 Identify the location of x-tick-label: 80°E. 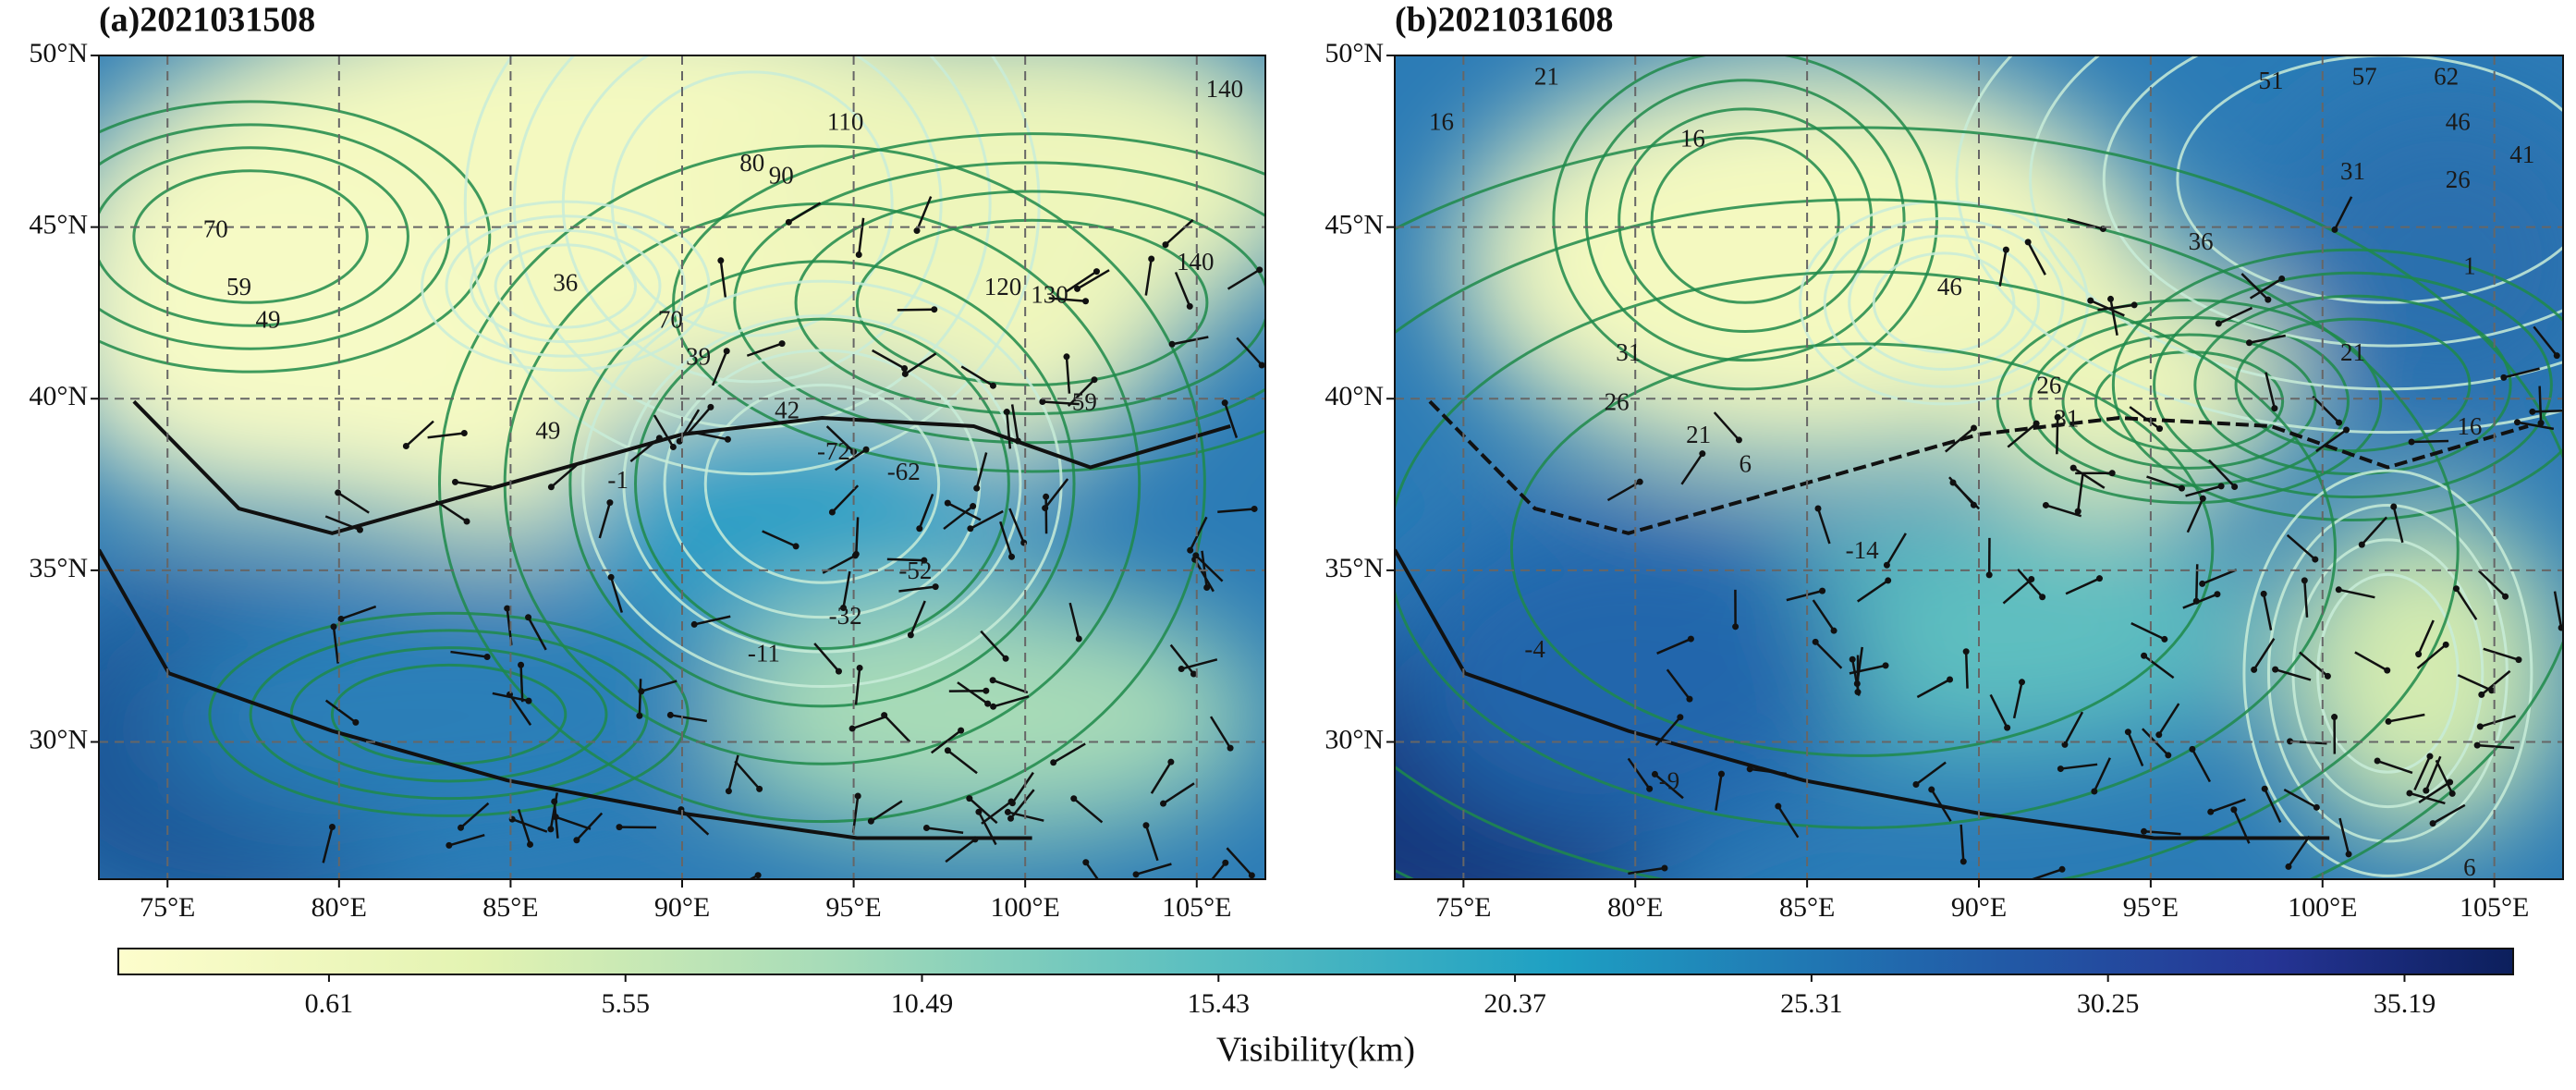
(339, 907).